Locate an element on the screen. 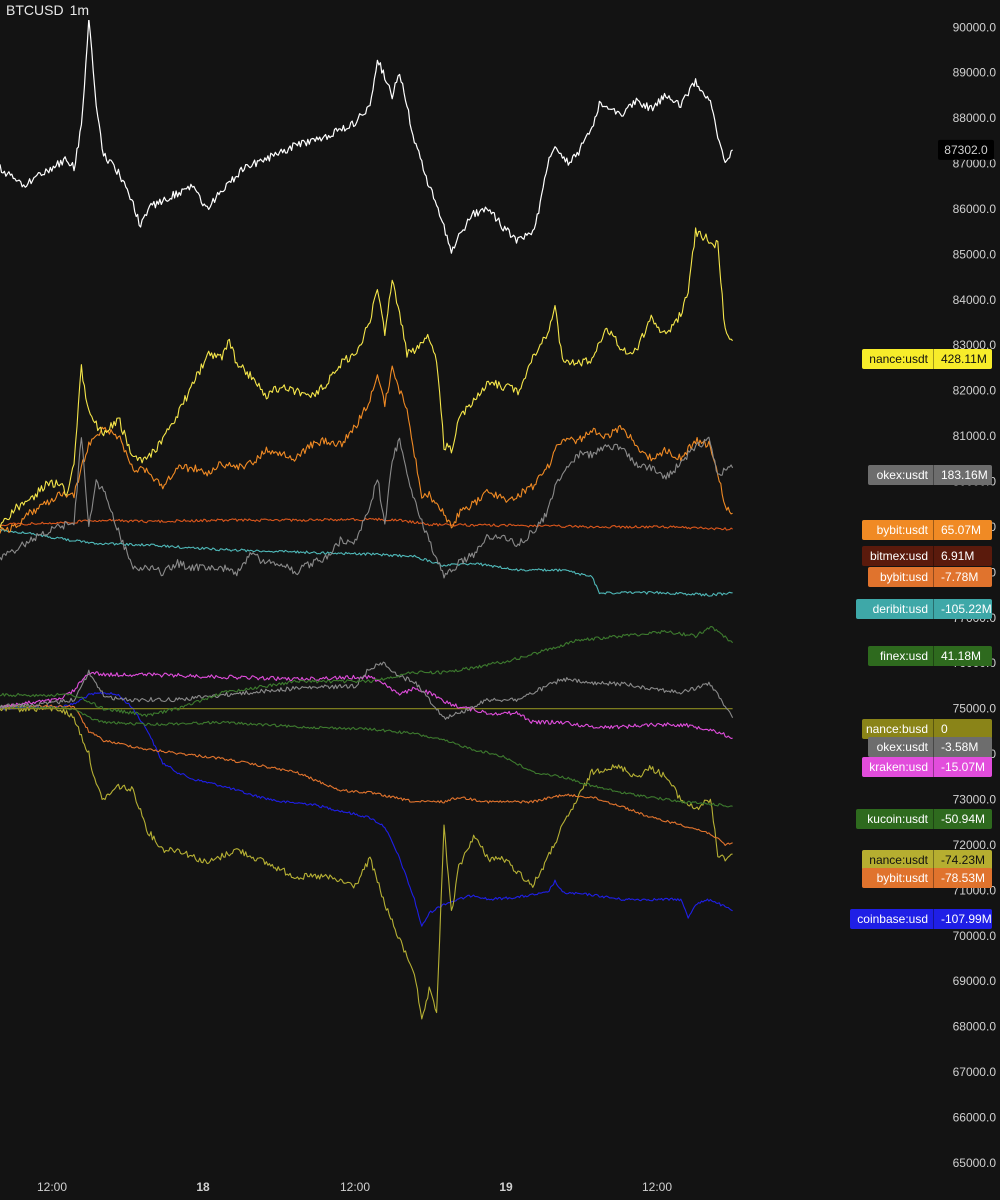 This screenshot has height=1200, width=1000. tag-nance-usdt-divider is located at coordinates (933, 359).